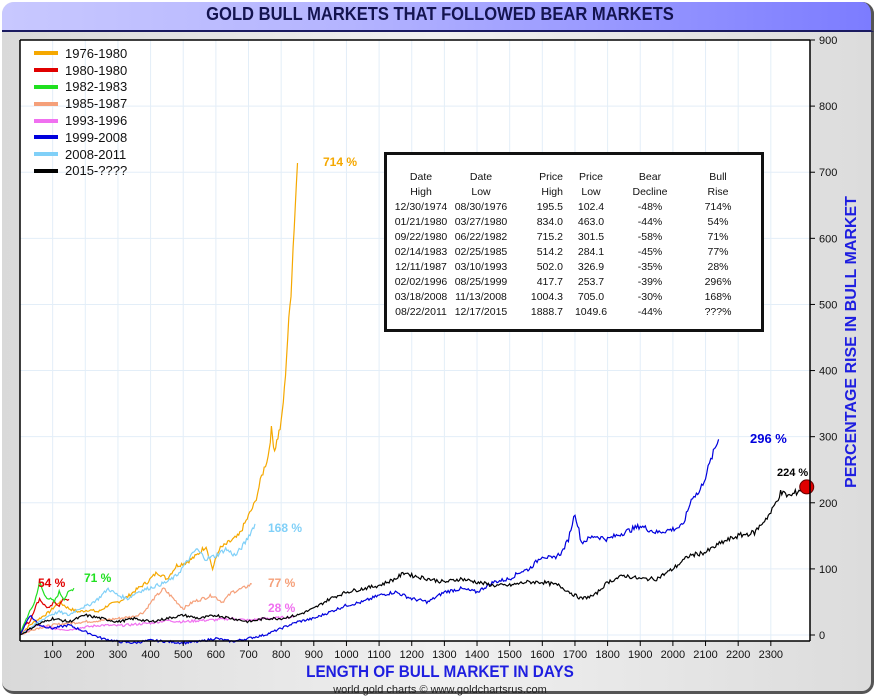 This screenshot has width=880, height=700. What do you see at coordinates (570, 251) in the screenshot?
I see `table-row: 02/14/1983 02/25/1985 514.2 284.1 -45% 77%` at bounding box center [570, 251].